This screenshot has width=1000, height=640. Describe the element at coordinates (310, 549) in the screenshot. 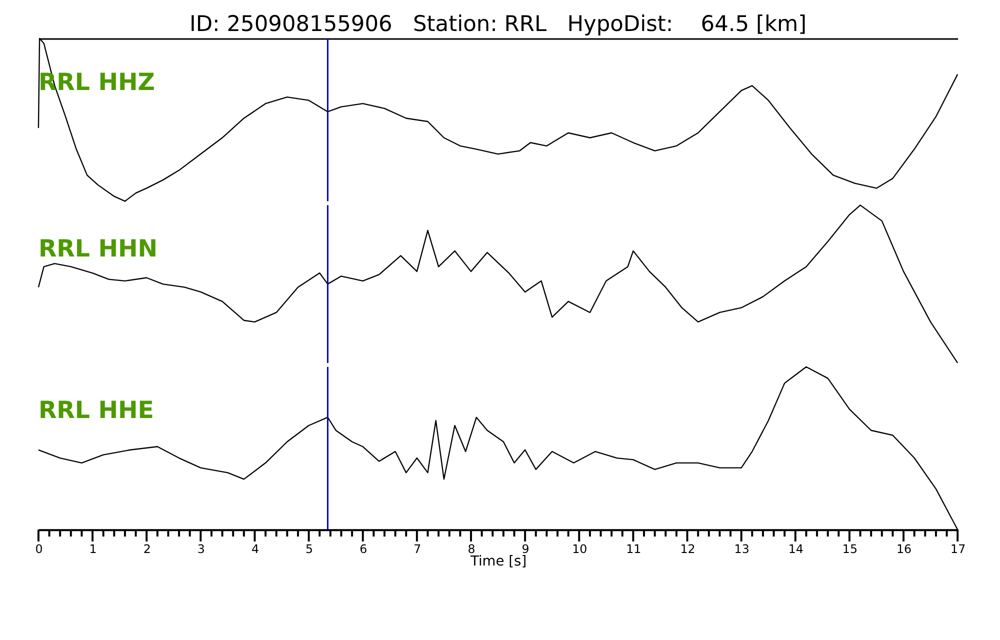

I see `x-tick-label: 5` at that location.